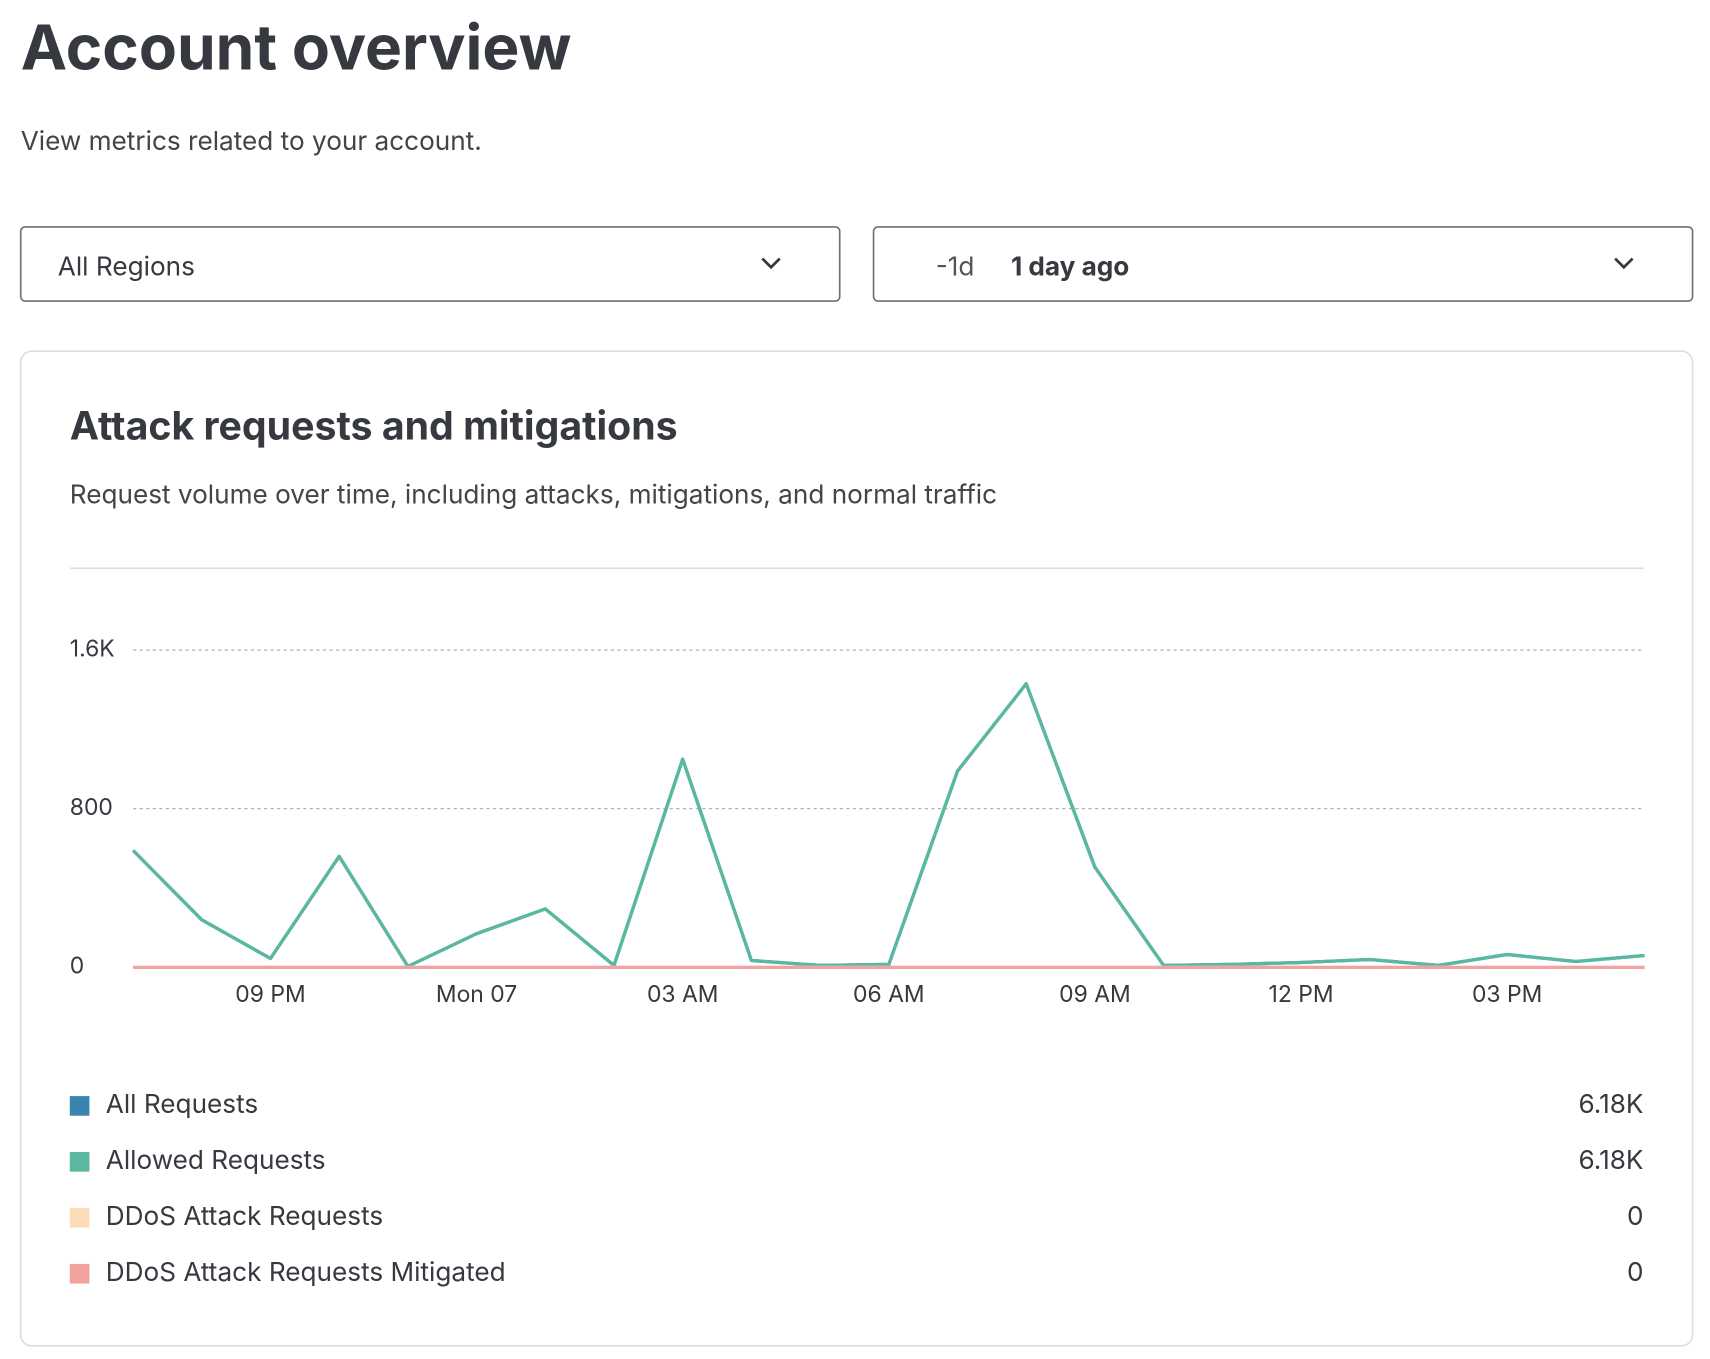  What do you see at coordinates (92, 648) in the screenshot?
I see `y-tick-label: 1.6K` at bounding box center [92, 648].